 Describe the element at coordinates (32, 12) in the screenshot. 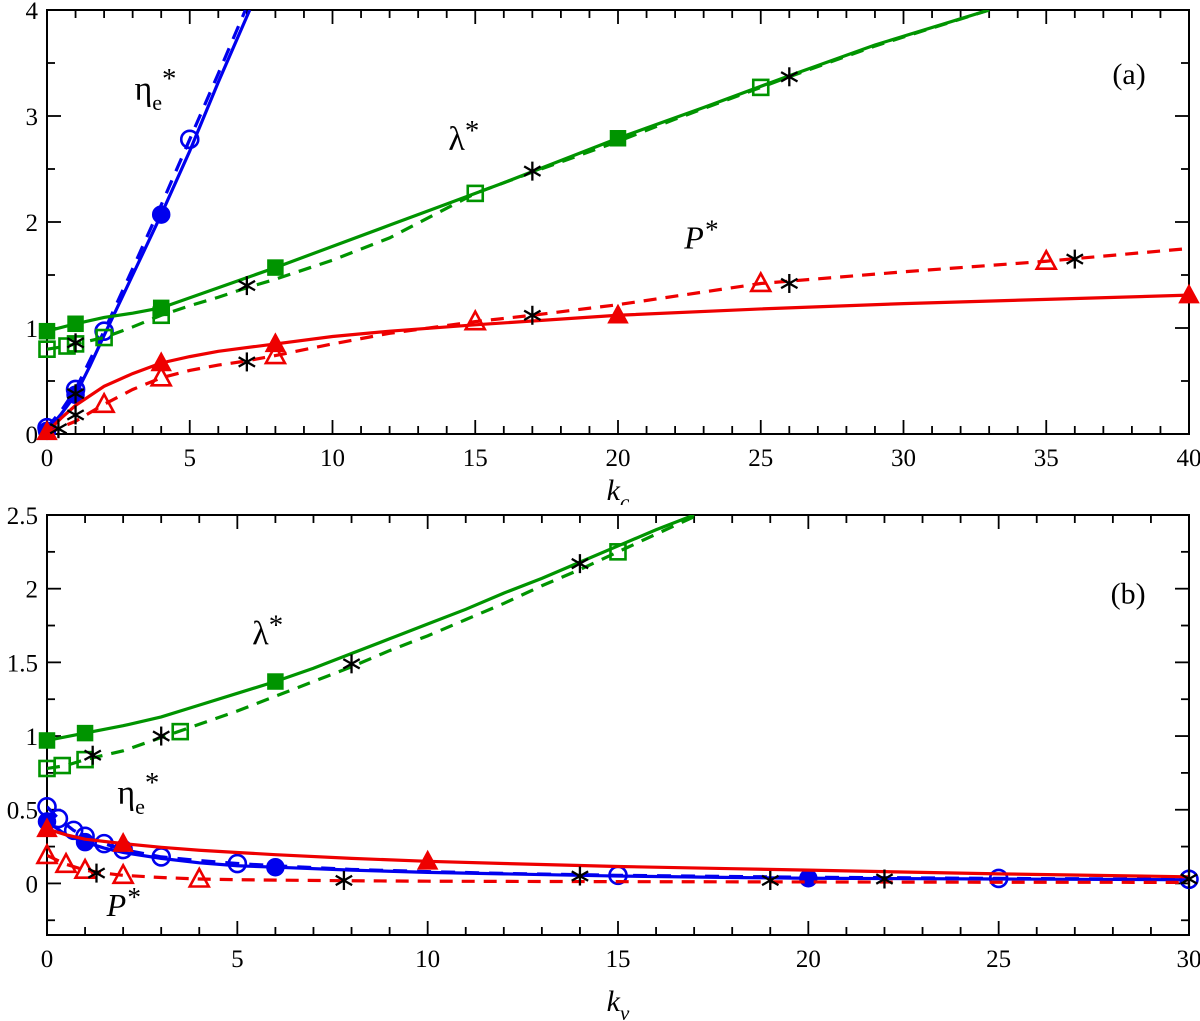

I see `y-tick-label: 4` at that location.